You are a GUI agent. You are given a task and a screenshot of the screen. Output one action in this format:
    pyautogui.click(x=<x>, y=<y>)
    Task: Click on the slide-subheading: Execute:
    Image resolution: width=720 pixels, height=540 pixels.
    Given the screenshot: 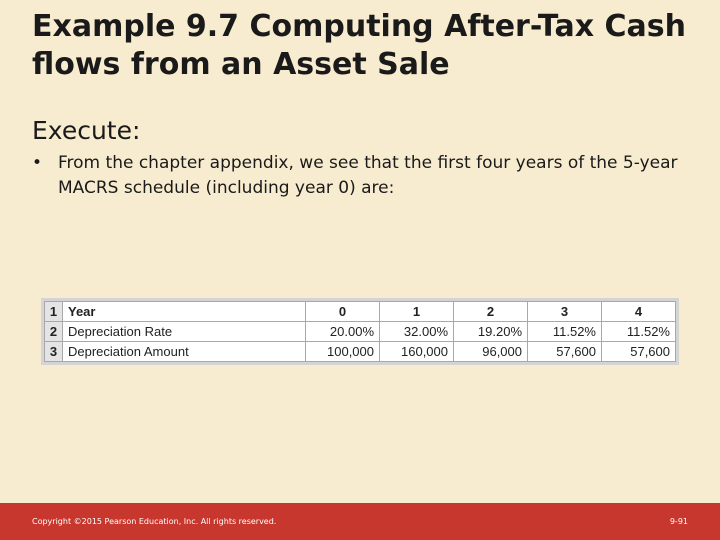 What is the action you would take?
    pyautogui.click(x=86, y=130)
    